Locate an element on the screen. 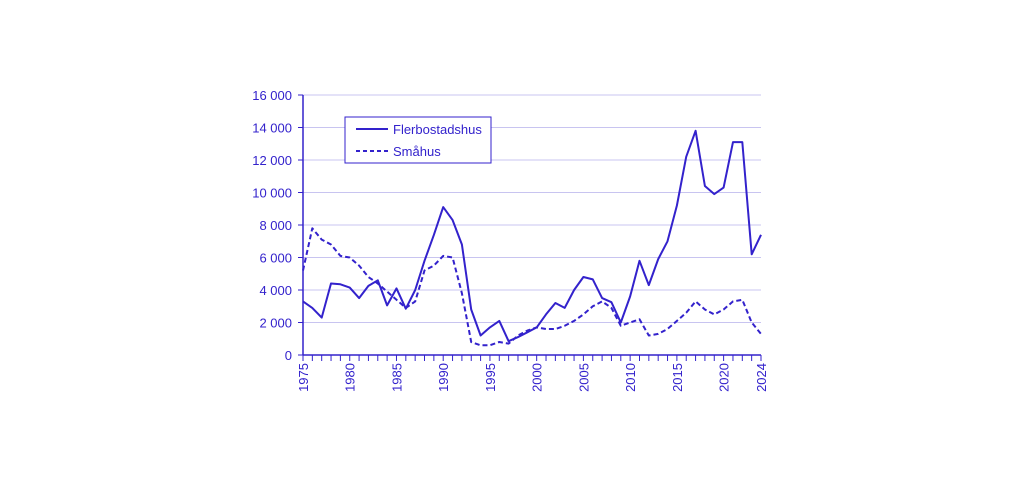 The height and width of the screenshot is (490, 1024). x-tick-label: 1975 is located at coordinates (303, 377).